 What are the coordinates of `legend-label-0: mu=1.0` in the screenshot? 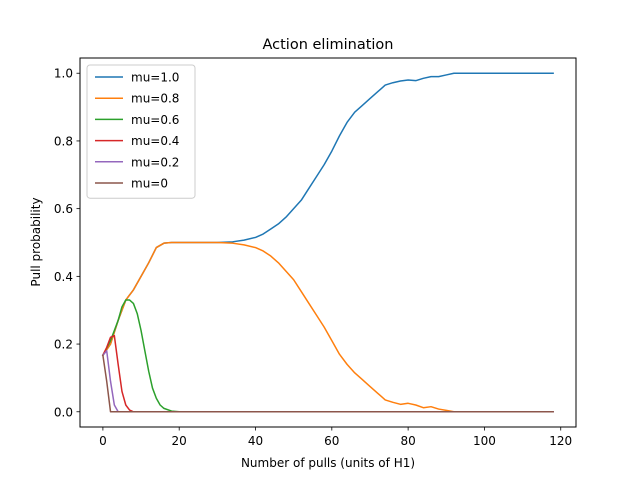 It's located at (155, 78).